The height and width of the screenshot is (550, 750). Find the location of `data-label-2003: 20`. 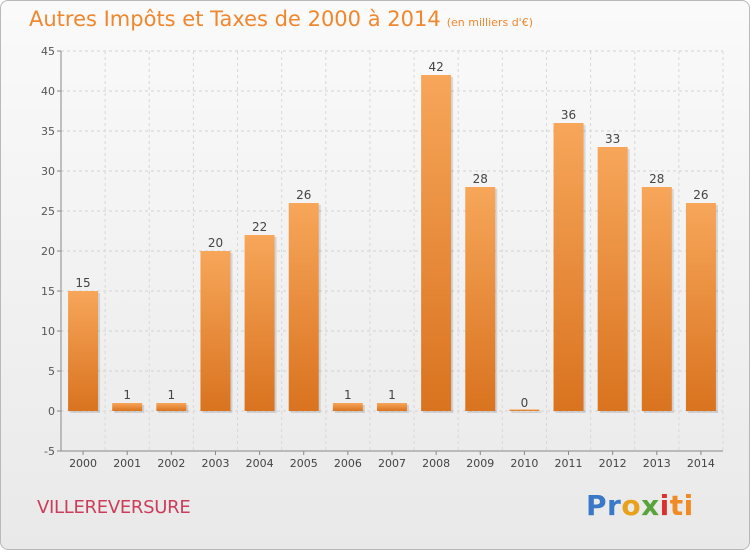

data-label-2003: 20 is located at coordinates (215, 243).